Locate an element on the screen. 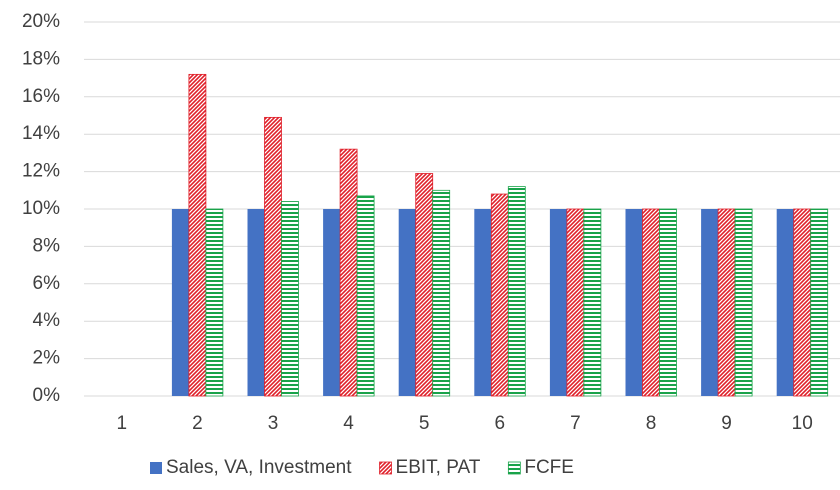 This screenshot has width=840, height=490. x-tick-label: 8 is located at coordinates (651, 423).